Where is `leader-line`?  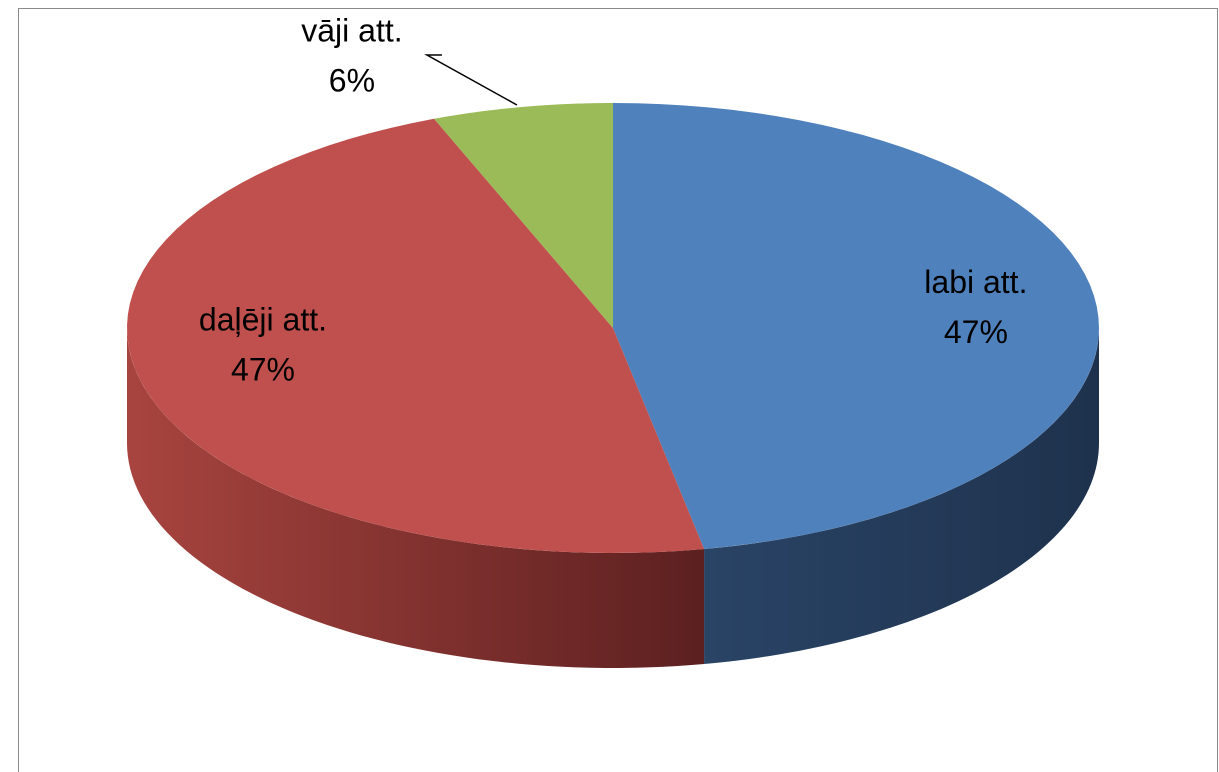
leader-line is located at coordinates (471, 80).